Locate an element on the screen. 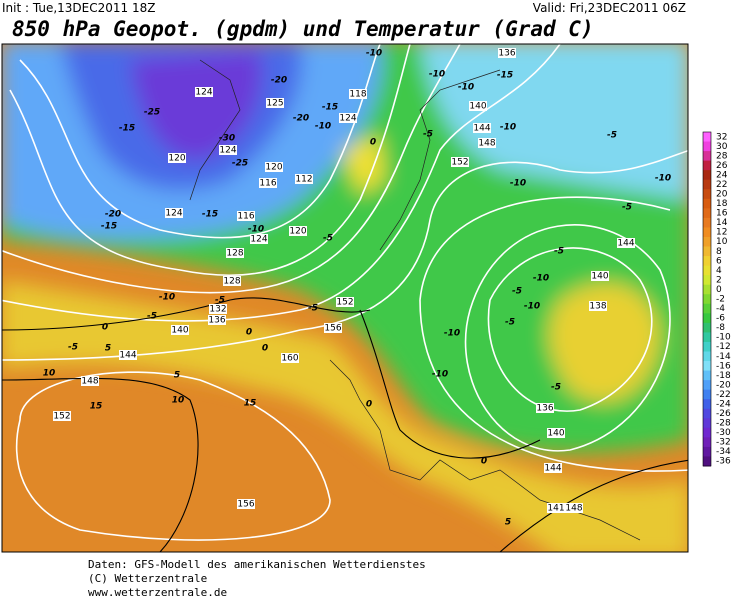 This screenshot has height=600, width=732. geopotential-label: 125 is located at coordinates (274, 104).